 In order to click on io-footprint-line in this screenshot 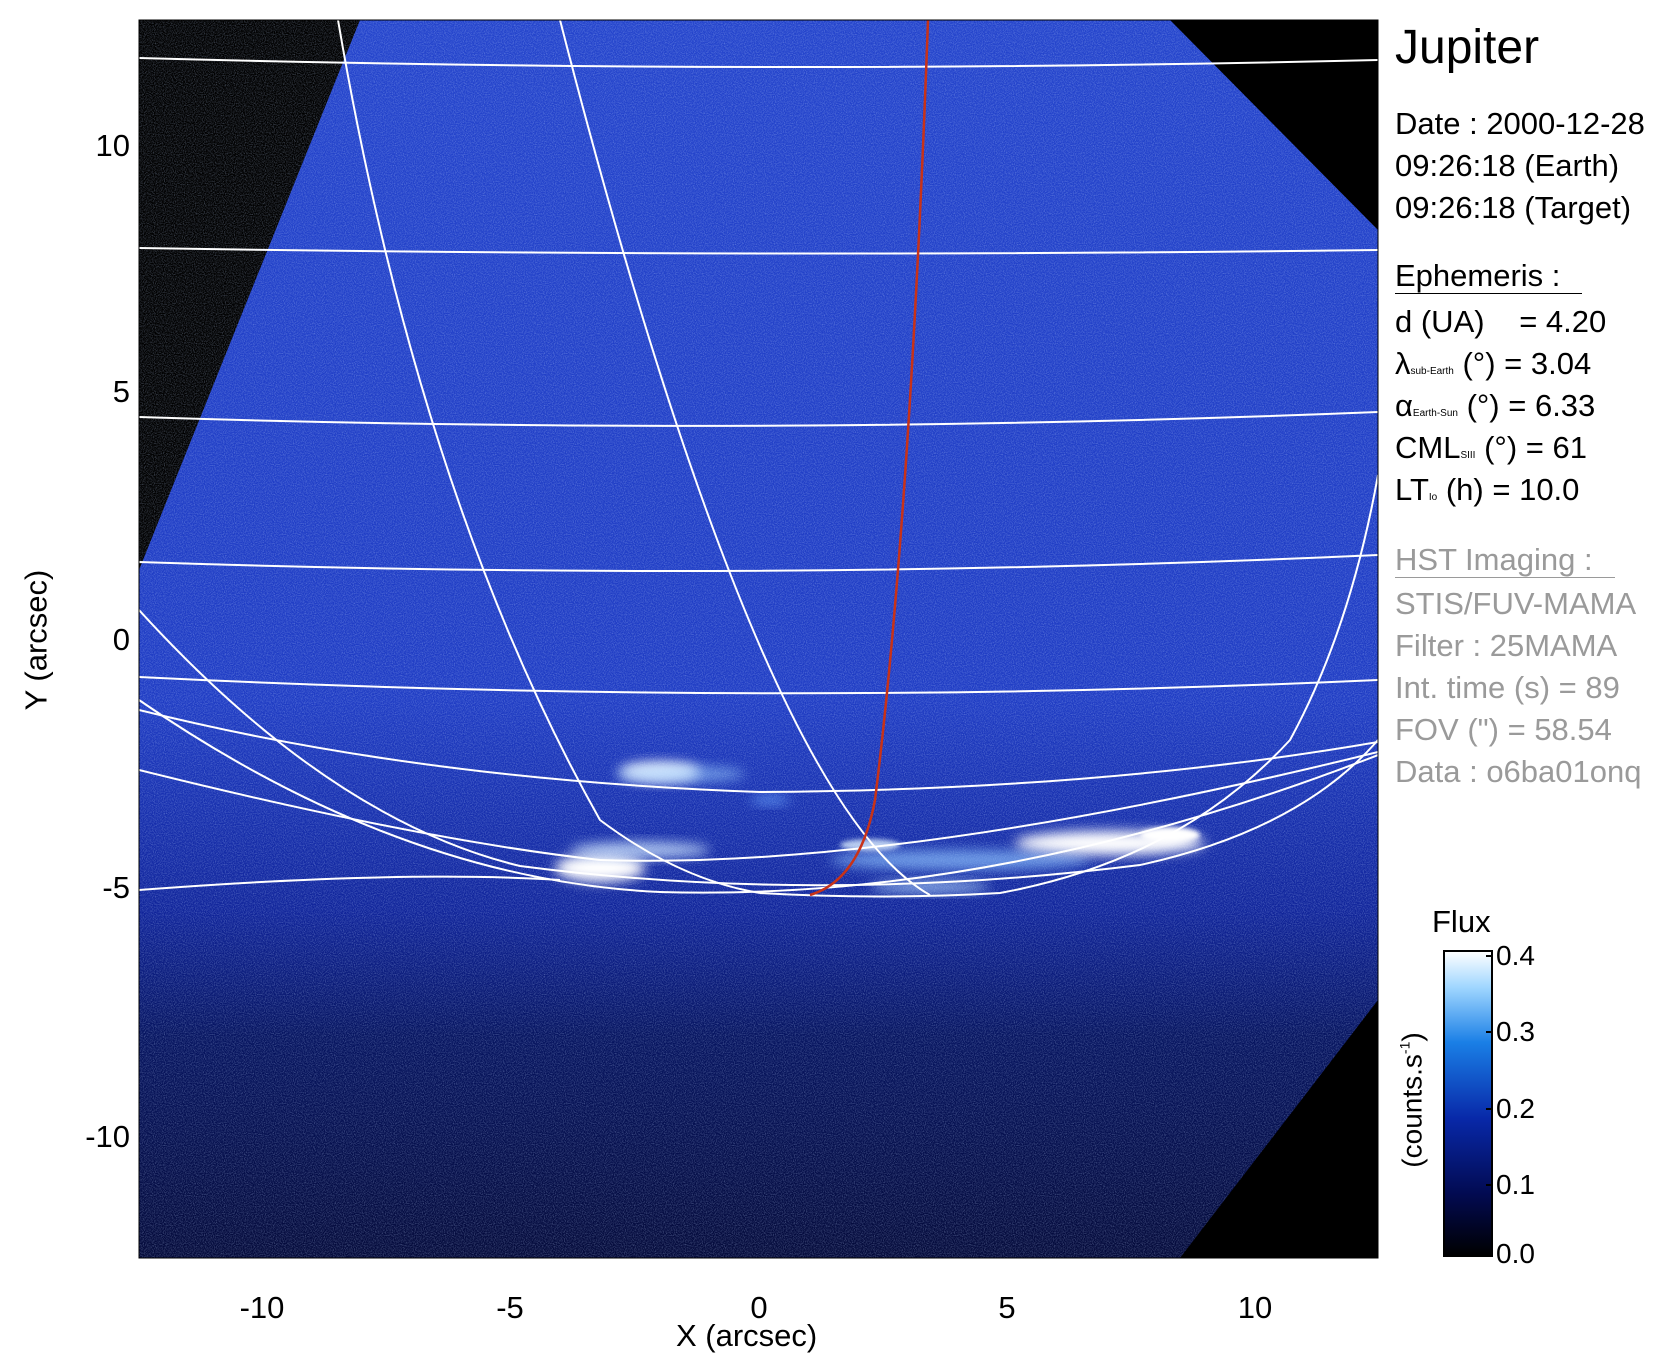, I will do `click(869, 458)`.